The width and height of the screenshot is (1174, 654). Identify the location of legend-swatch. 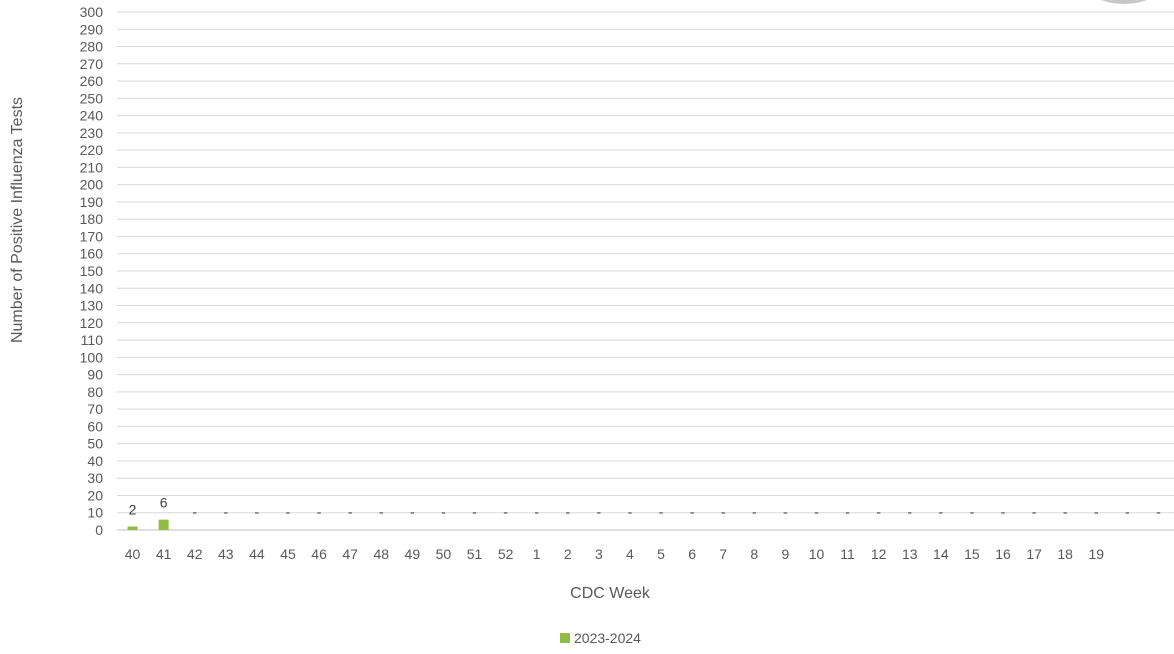
(565, 638).